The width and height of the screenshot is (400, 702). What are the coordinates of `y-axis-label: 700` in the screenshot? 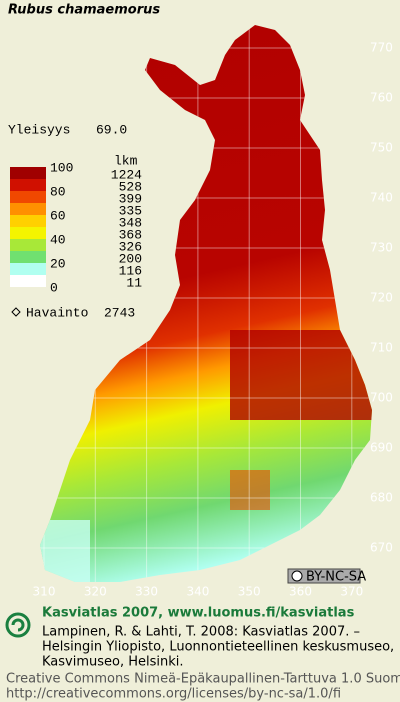 It's located at (381, 398).